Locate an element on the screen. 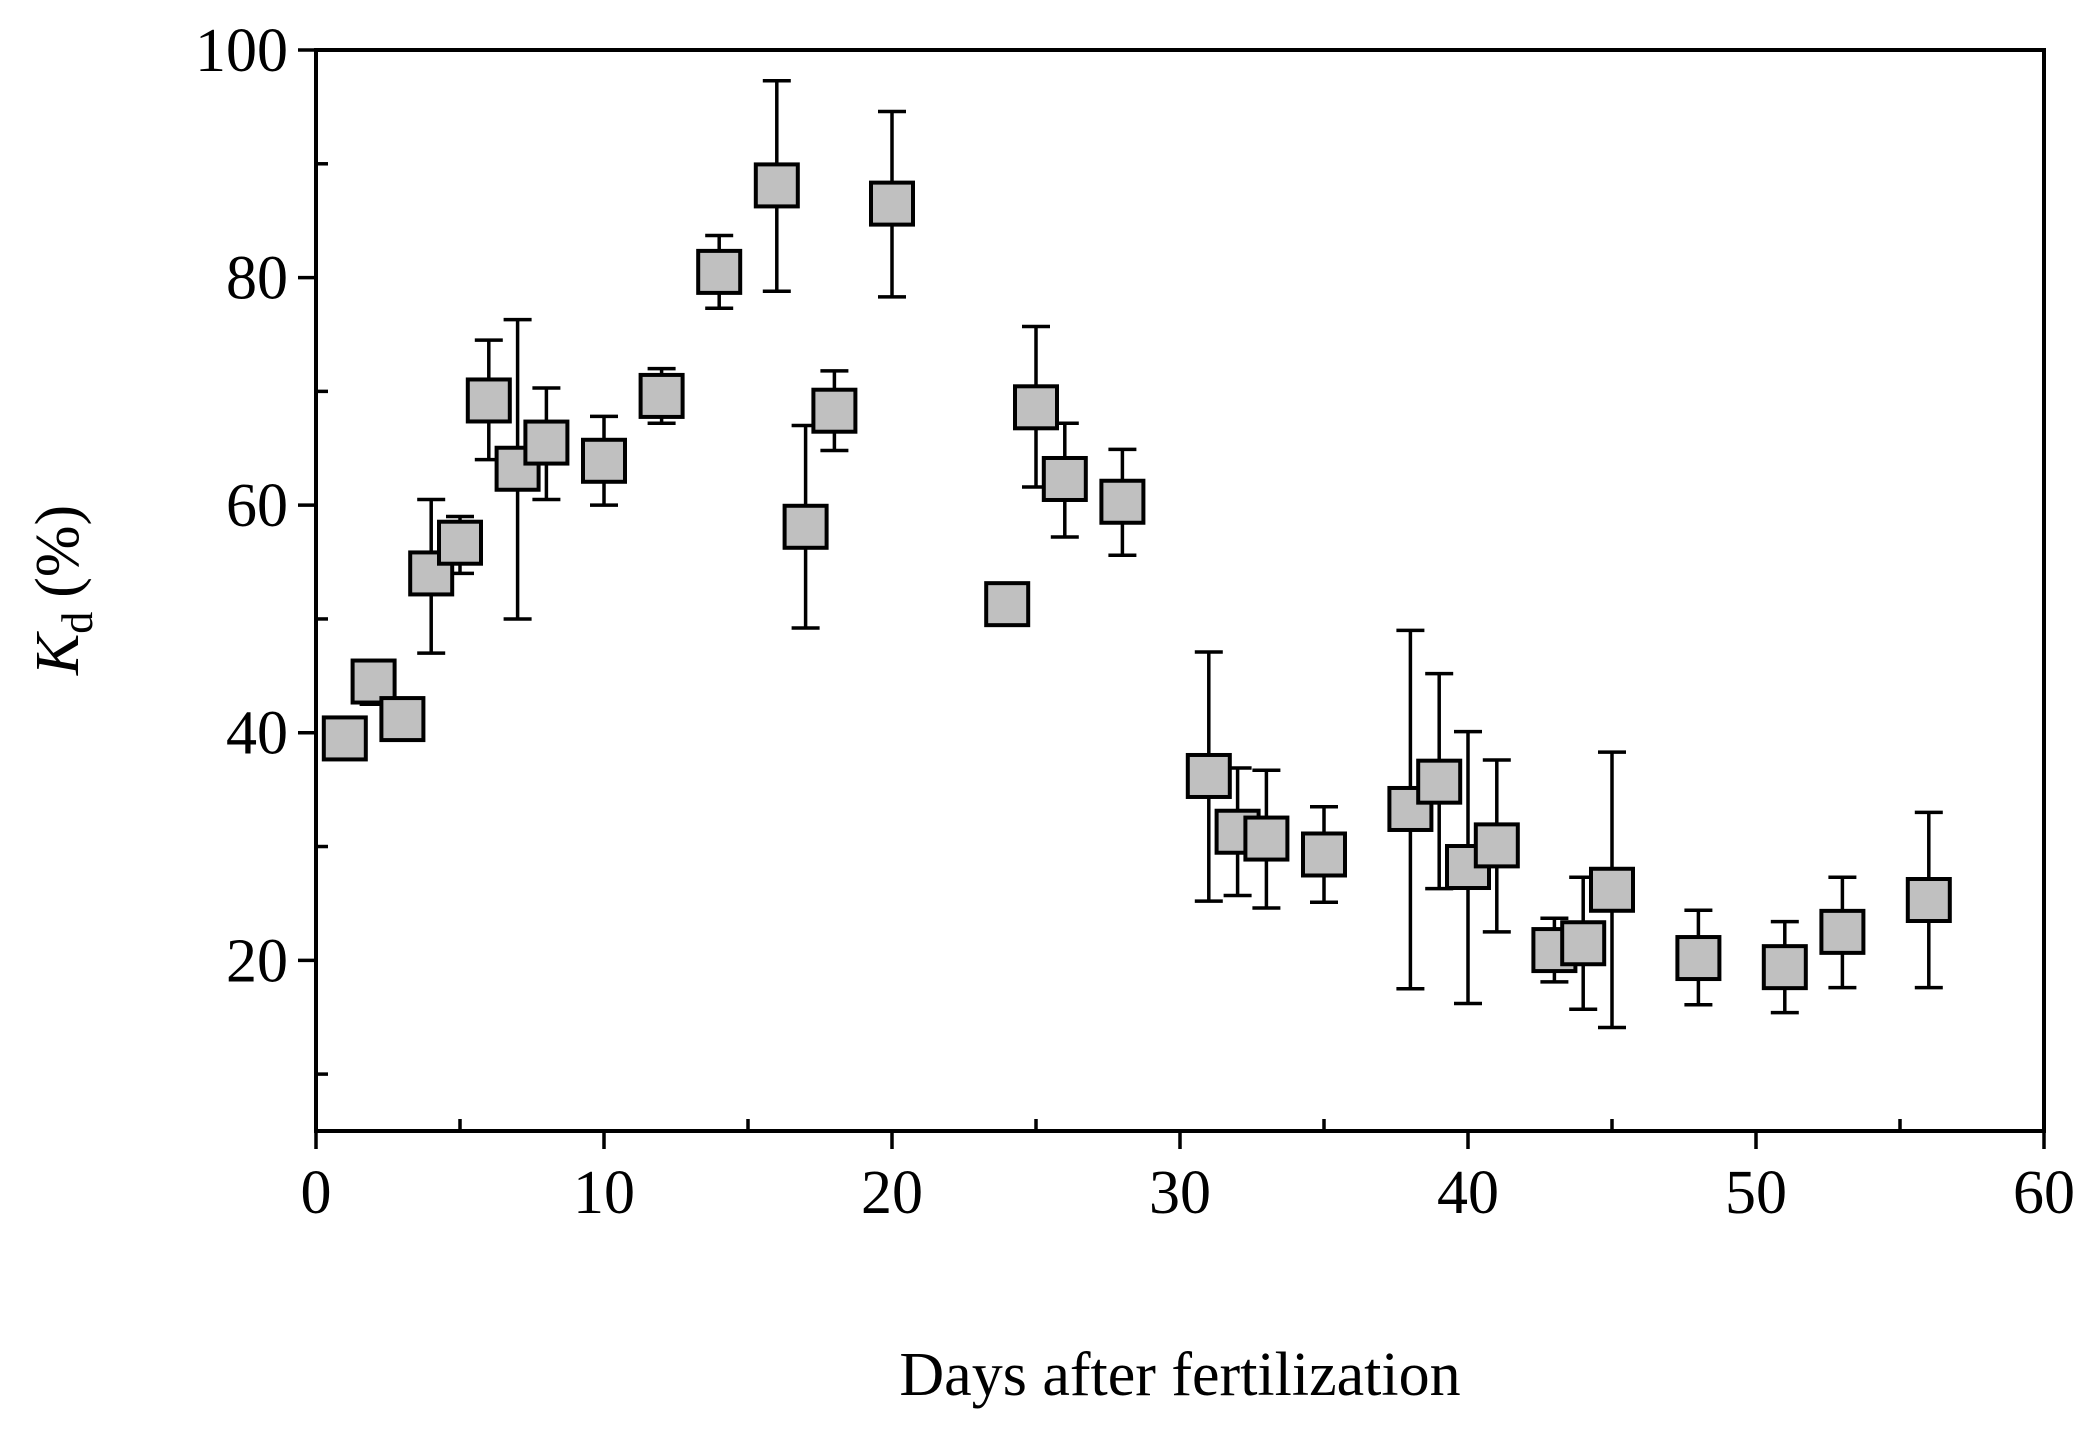  x-tick-label: 50 is located at coordinates (1756, 1193).